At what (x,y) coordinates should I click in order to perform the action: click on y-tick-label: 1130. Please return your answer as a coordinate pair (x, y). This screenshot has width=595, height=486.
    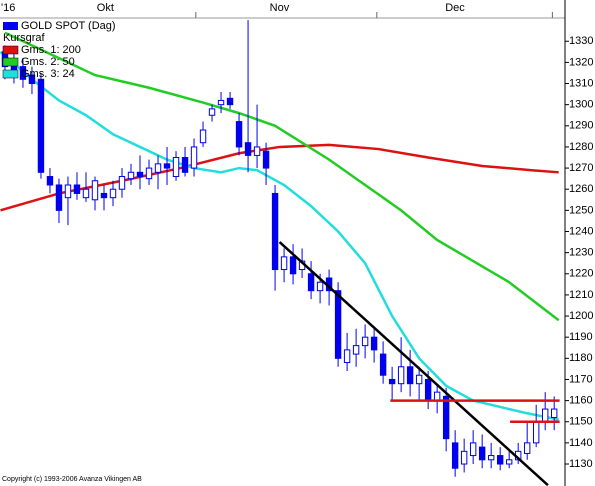
    Looking at the image, I should click on (581, 464).